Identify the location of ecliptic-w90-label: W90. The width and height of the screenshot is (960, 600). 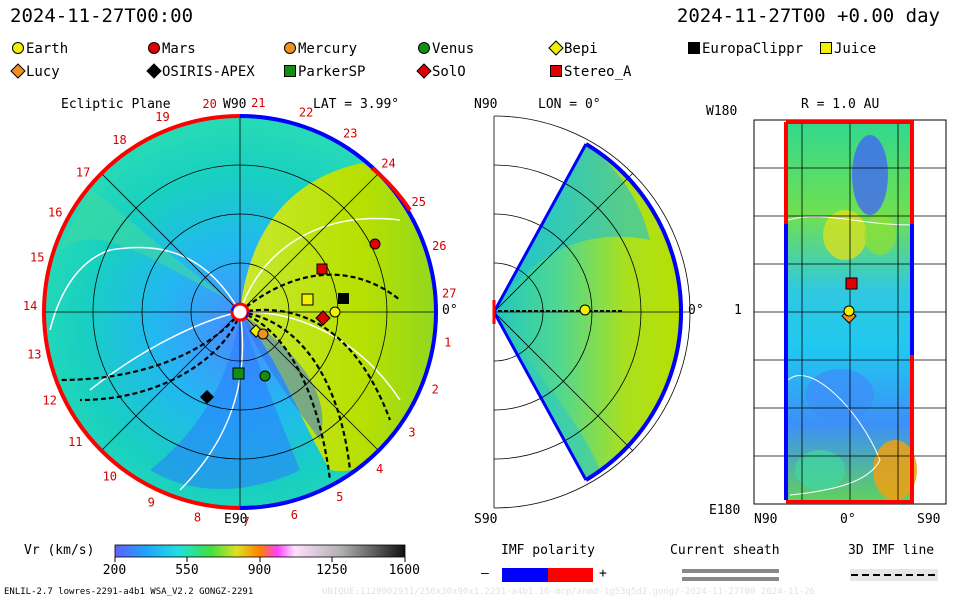
(235, 104).